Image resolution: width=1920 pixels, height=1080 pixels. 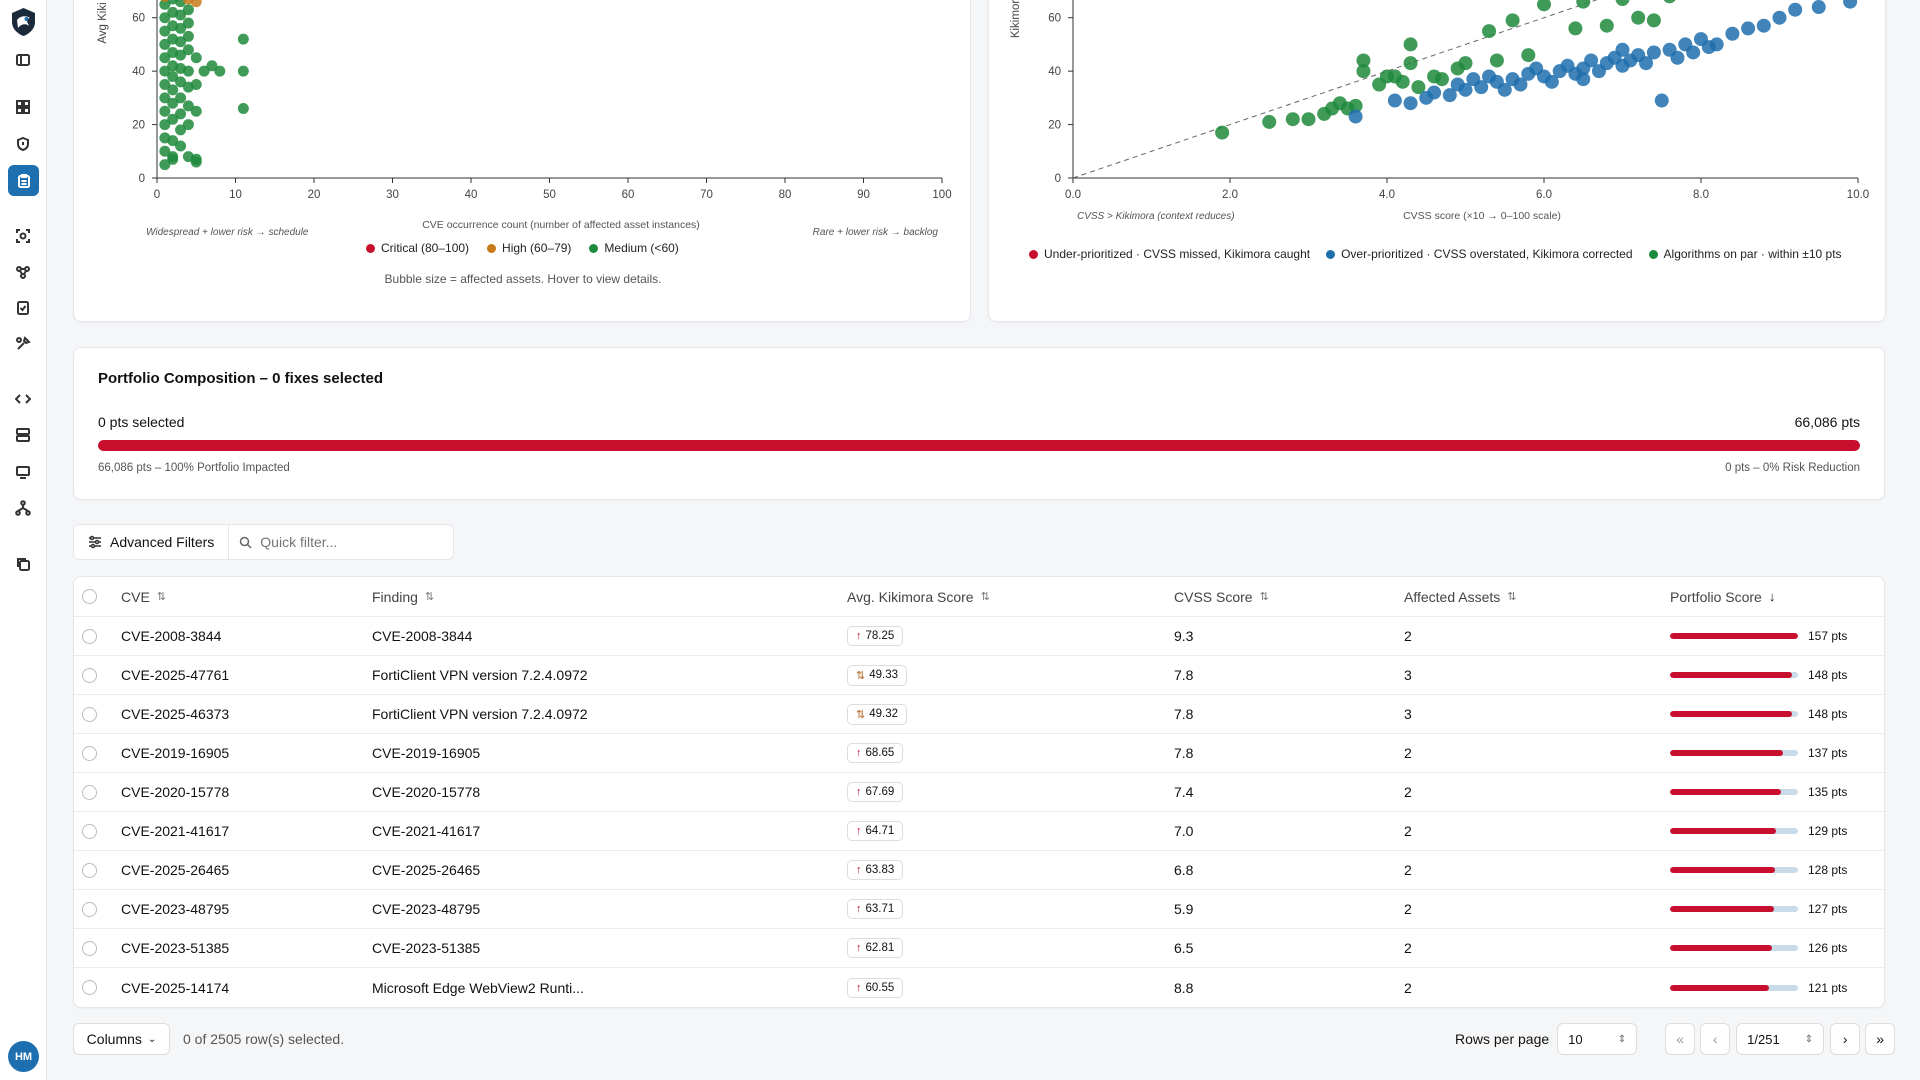 What do you see at coordinates (23, 22) in the screenshot?
I see `shield-logo-icon` at bounding box center [23, 22].